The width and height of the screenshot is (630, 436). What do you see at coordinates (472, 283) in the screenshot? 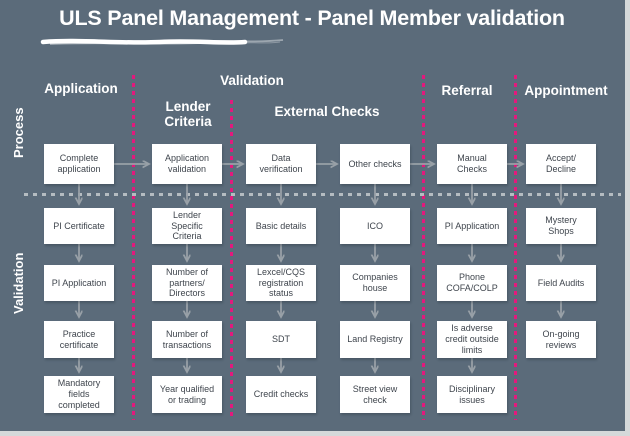
I see `validation-check-box: Phone COFA/COLP` at bounding box center [472, 283].